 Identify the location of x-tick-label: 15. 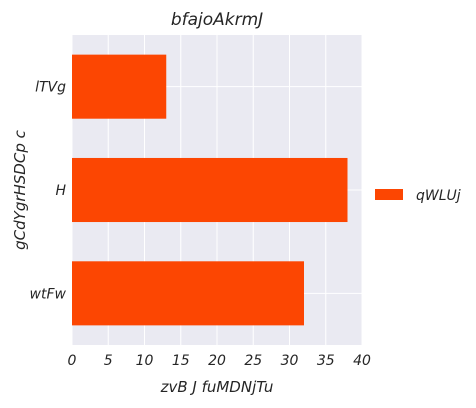
(181, 361).